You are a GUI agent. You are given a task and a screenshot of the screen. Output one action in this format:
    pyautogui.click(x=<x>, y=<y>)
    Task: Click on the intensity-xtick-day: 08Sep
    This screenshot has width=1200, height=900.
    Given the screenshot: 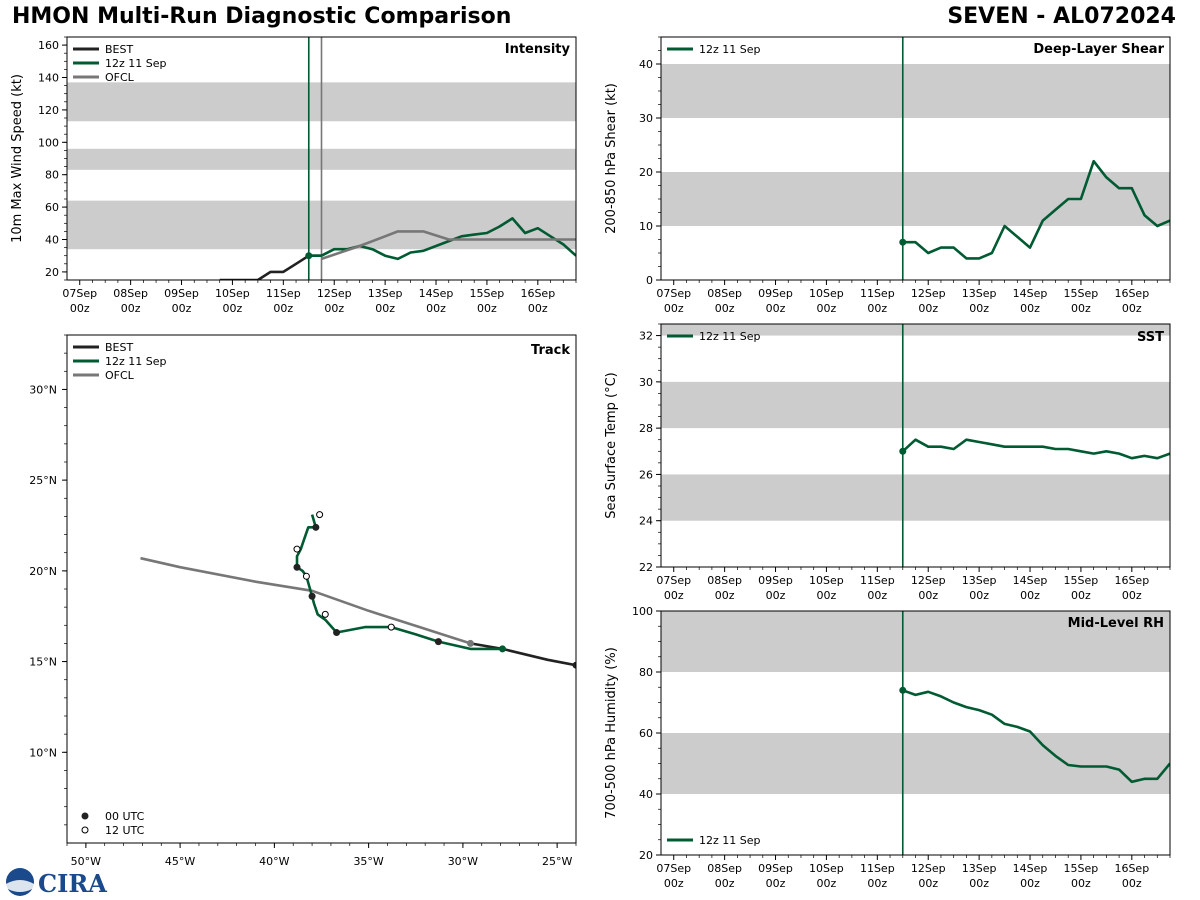 What is the action you would take?
    pyautogui.click(x=130, y=293)
    